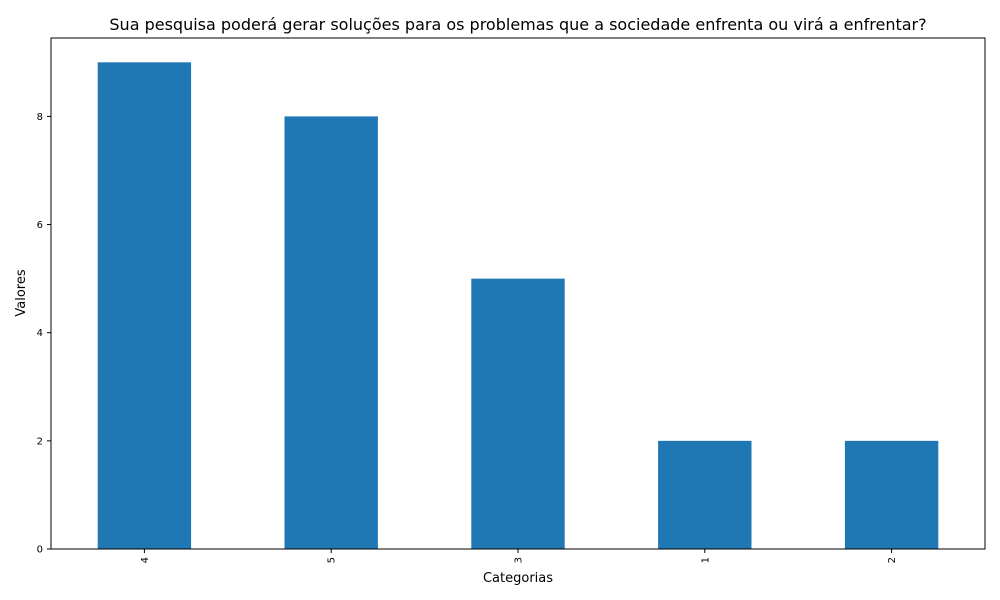 This screenshot has width=1000, height=600. I want to click on x-axis-label: Categorias, so click(518, 578).